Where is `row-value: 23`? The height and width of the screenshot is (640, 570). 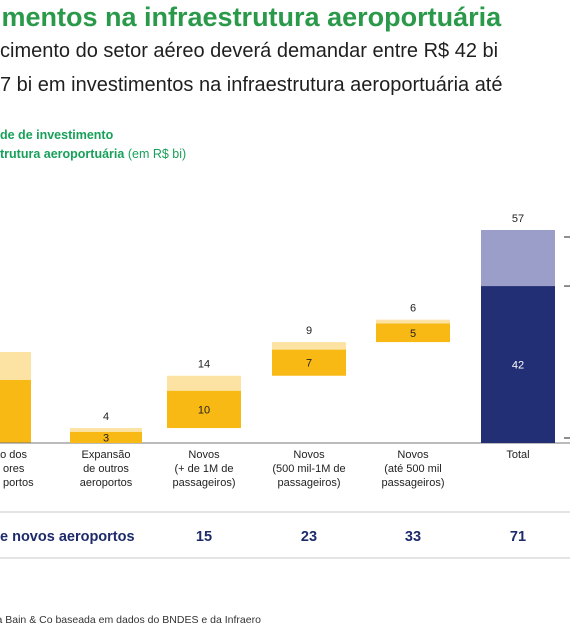 row-value: 23 is located at coordinates (309, 537).